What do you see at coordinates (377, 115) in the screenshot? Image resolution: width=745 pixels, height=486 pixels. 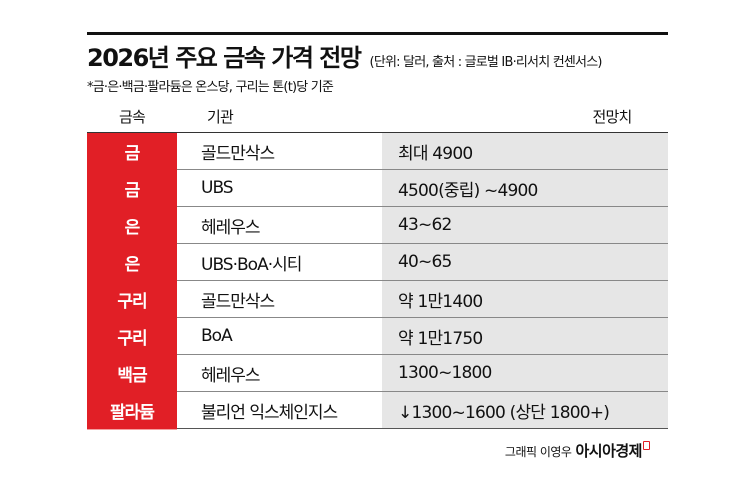 I see `table-header: 금속 기관 전망치` at bounding box center [377, 115].